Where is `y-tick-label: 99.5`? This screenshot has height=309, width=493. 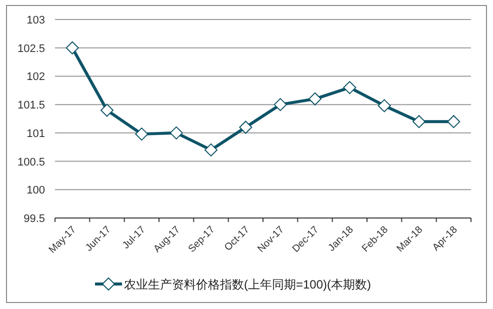
y-tick-label: 99.5 is located at coordinates (34, 219).